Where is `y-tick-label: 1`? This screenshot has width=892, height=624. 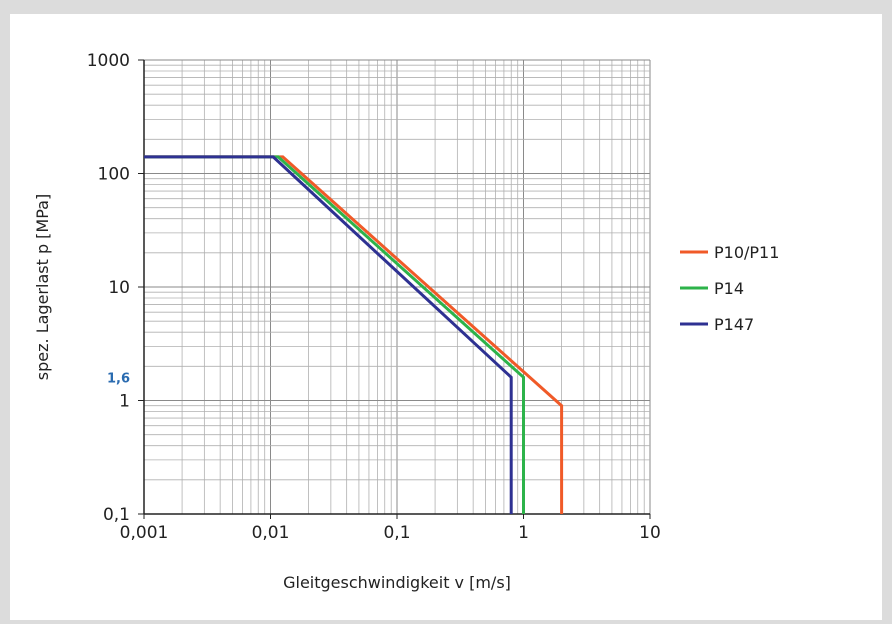
y-tick-label: 1 is located at coordinates (124, 402).